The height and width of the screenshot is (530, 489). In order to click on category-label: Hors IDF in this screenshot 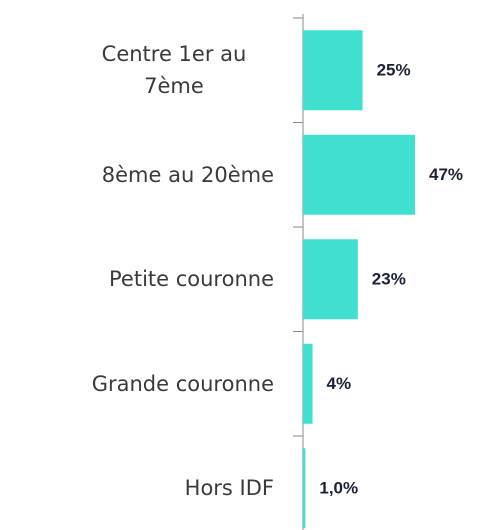, I will do `click(144, 483)`.